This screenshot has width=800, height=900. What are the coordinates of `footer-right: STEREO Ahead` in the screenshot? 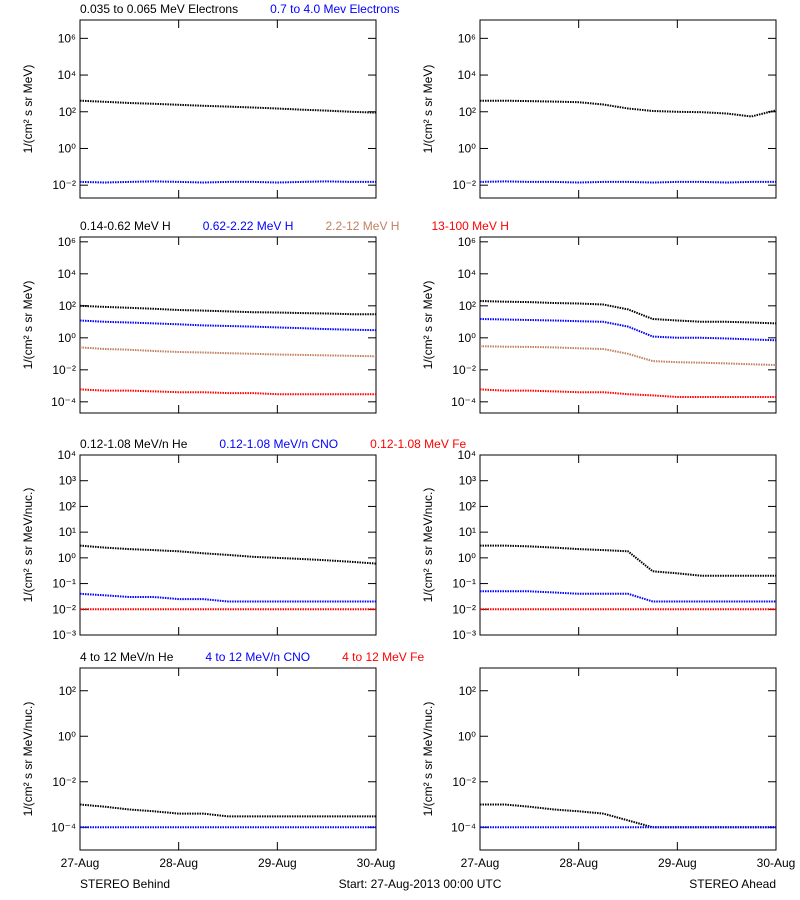 It's located at (732, 884).